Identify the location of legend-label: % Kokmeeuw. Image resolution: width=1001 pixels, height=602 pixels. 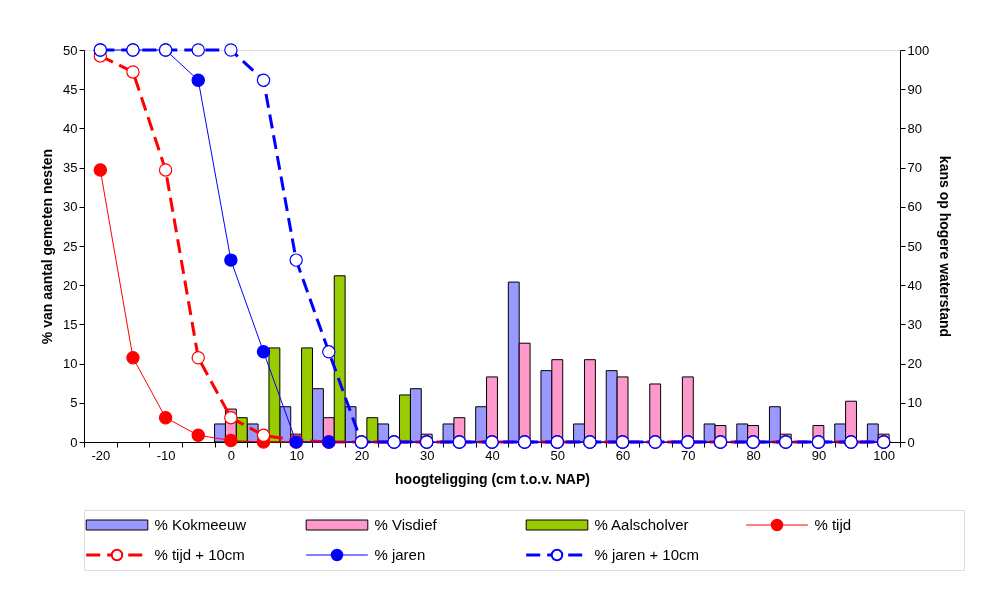
(200, 524).